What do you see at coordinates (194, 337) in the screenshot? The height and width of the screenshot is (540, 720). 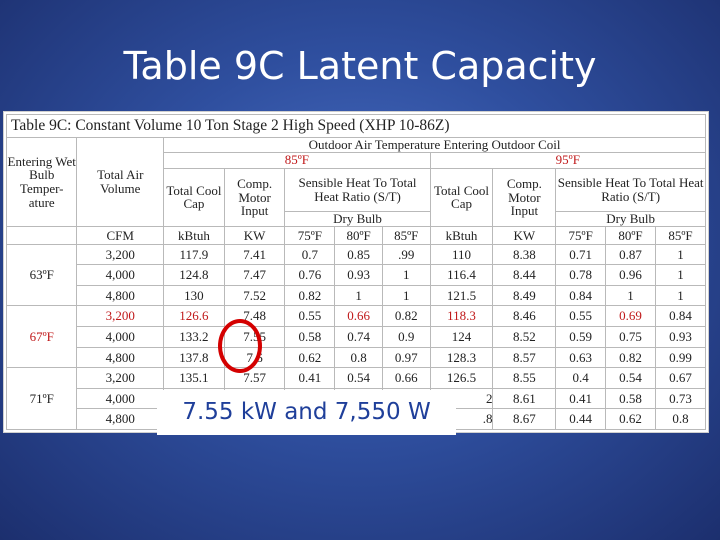 I see `table-cell: 133.2` at bounding box center [194, 337].